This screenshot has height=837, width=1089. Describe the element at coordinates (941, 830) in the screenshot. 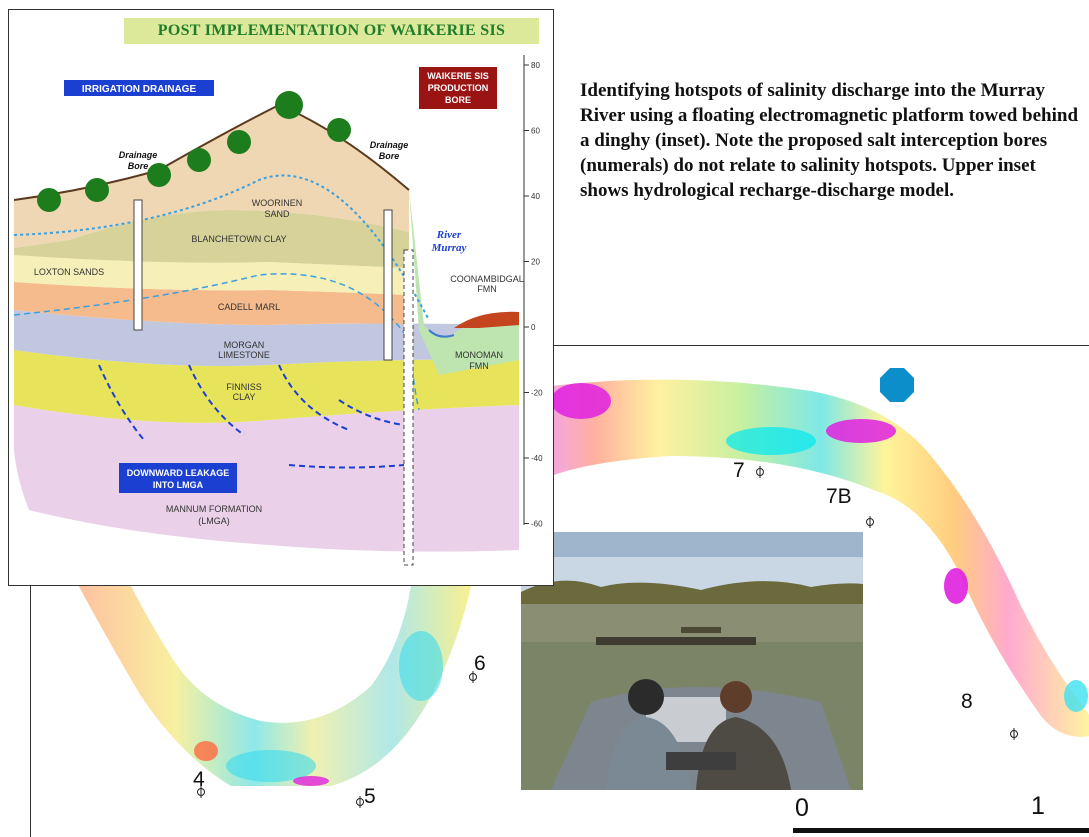

I see `scale-bar` at that location.